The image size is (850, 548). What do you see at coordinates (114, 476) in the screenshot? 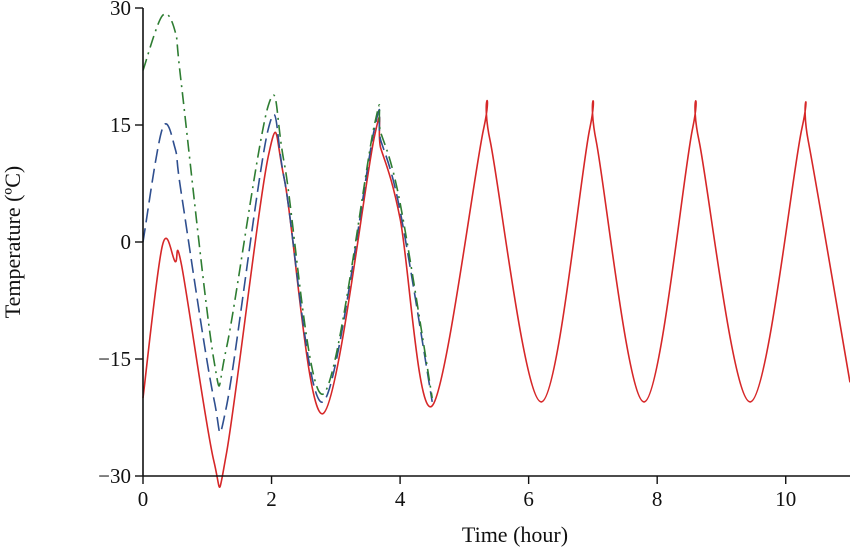
I see `y-tick-label: −30` at bounding box center [114, 476].